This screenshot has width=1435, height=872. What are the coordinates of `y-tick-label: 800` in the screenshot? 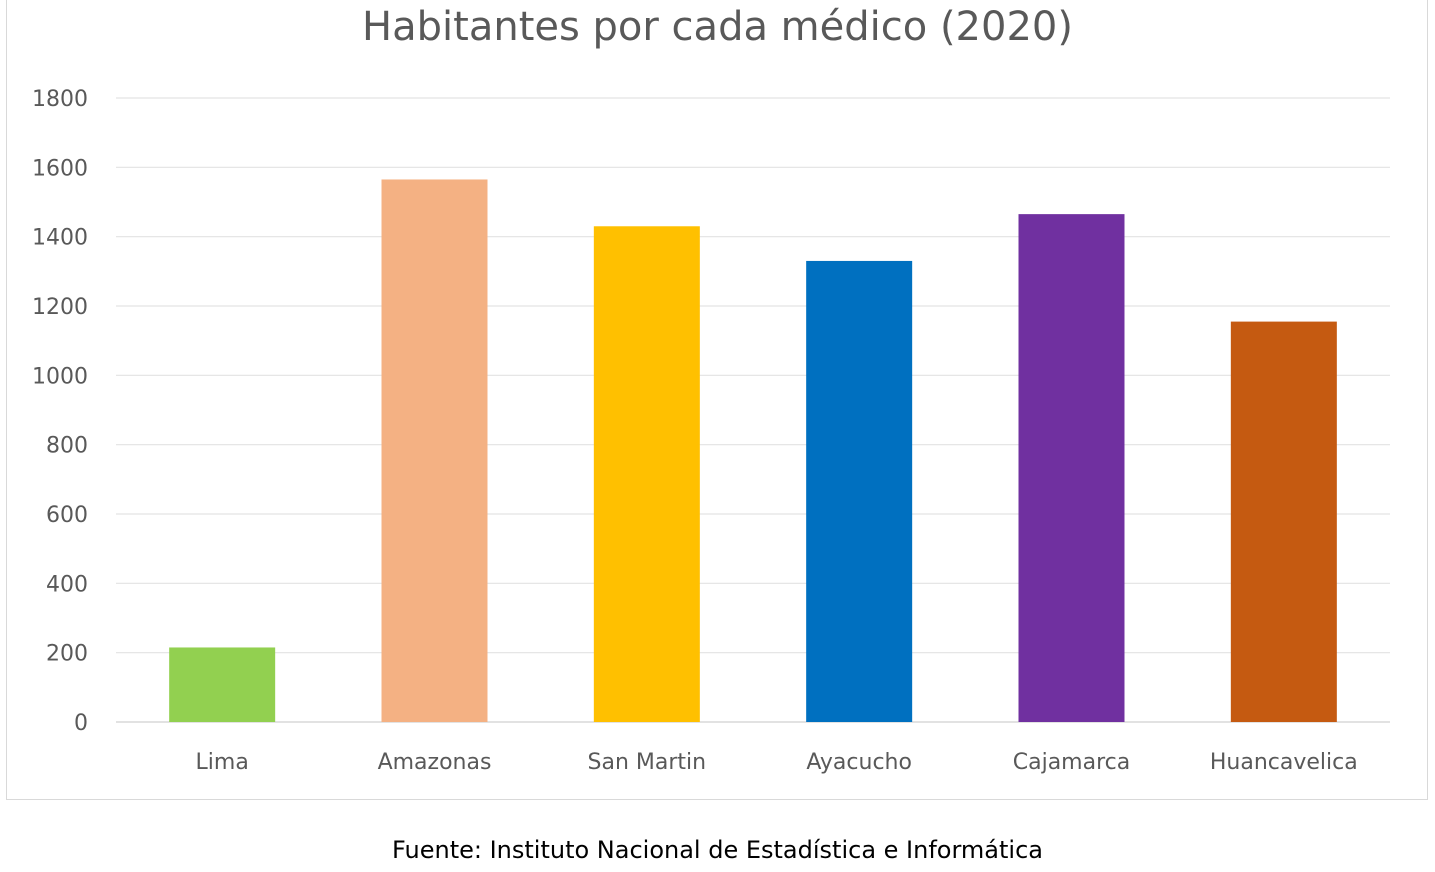 It's located at (67, 446).